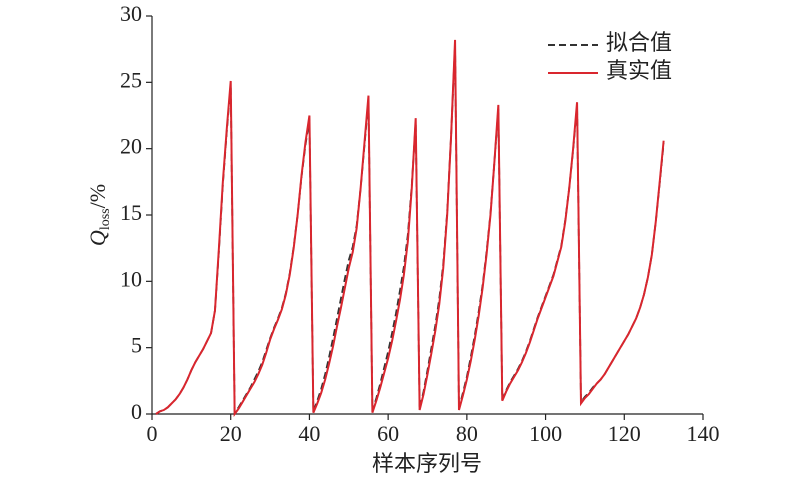  I want to click on x-tick-label: 40, so click(309, 433).